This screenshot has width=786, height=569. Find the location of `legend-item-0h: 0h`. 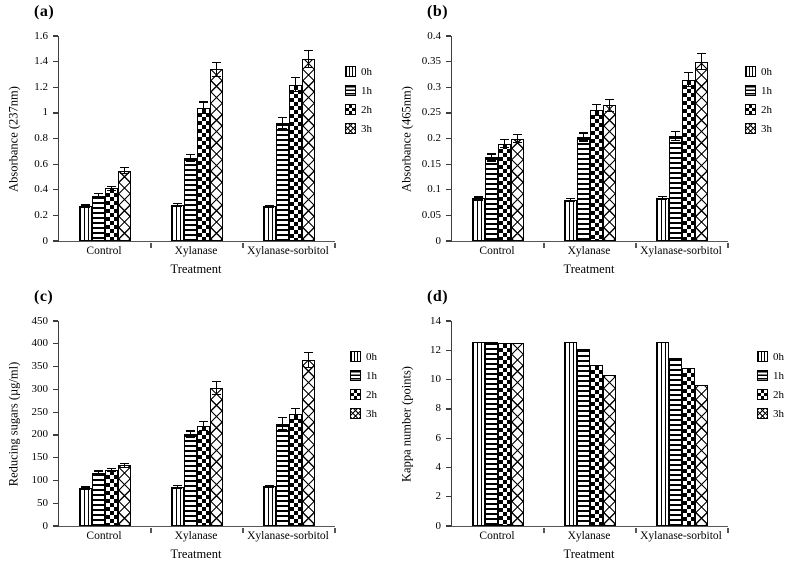

legend-item-0h: 0h is located at coordinates (363, 356).